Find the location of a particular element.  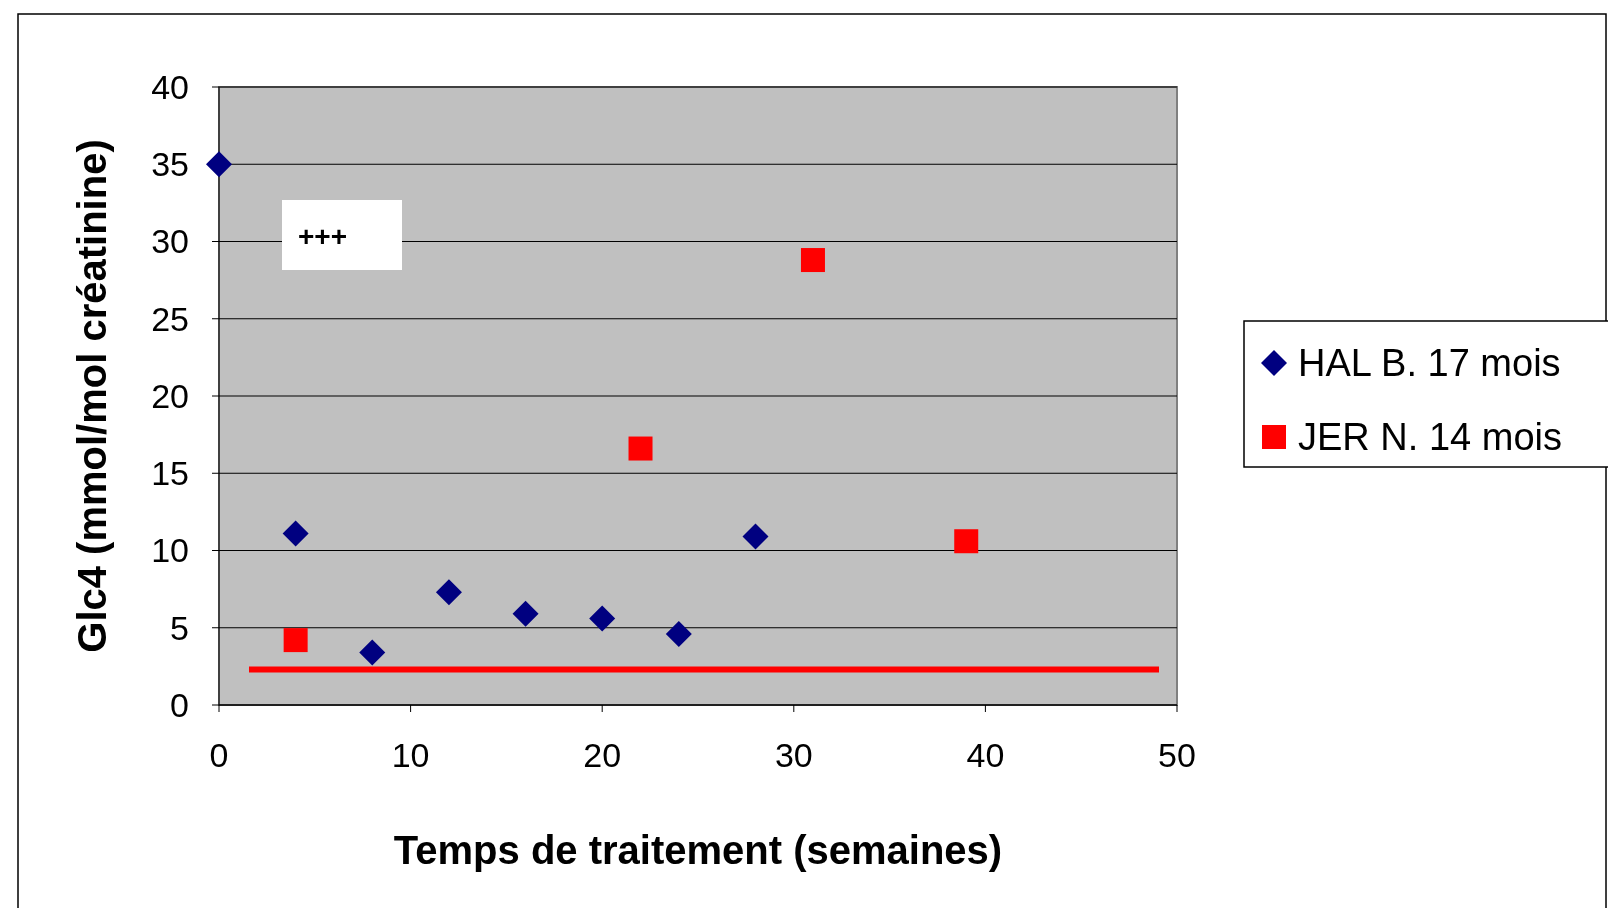

y-tick-label: 25 is located at coordinates (170, 318).